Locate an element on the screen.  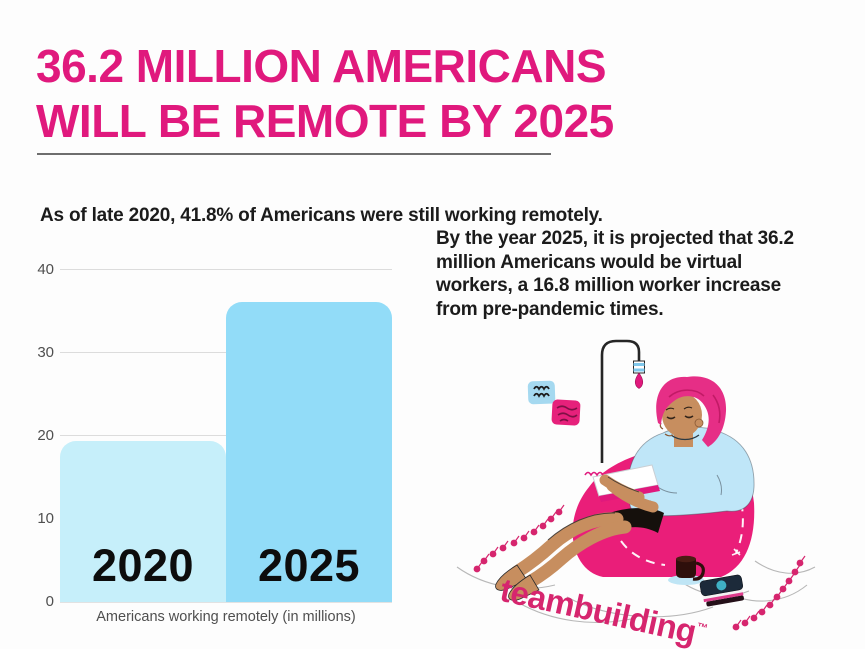
bar-label-2020: 2020 is located at coordinates (143, 565).